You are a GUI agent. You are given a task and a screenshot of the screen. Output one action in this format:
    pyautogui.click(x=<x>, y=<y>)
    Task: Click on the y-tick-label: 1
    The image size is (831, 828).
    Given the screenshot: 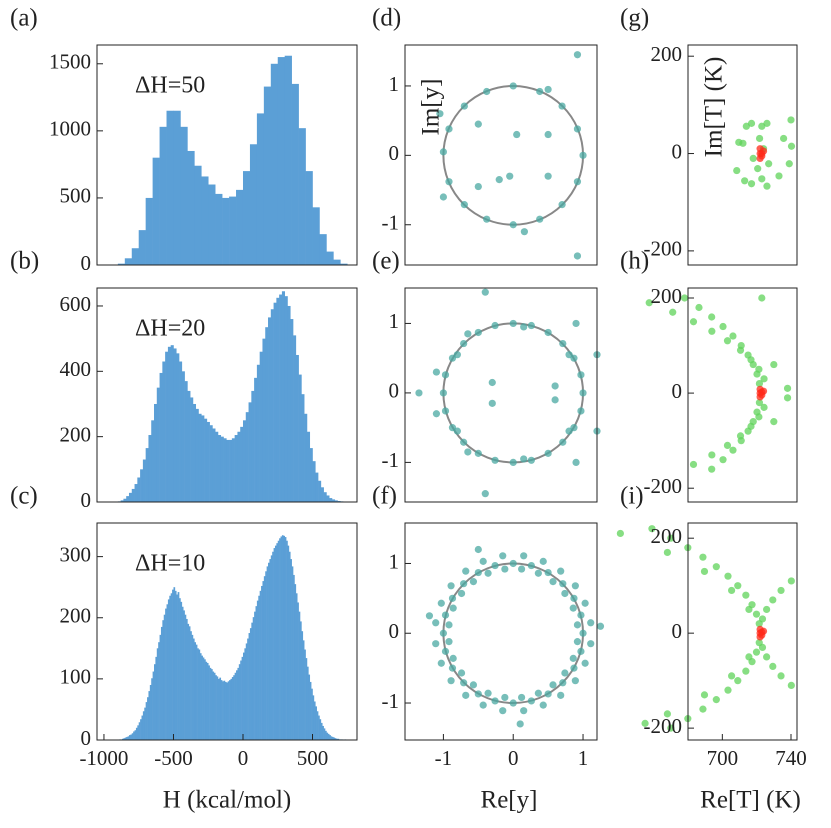 What is the action you would take?
    pyautogui.click(x=394, y=321)
    